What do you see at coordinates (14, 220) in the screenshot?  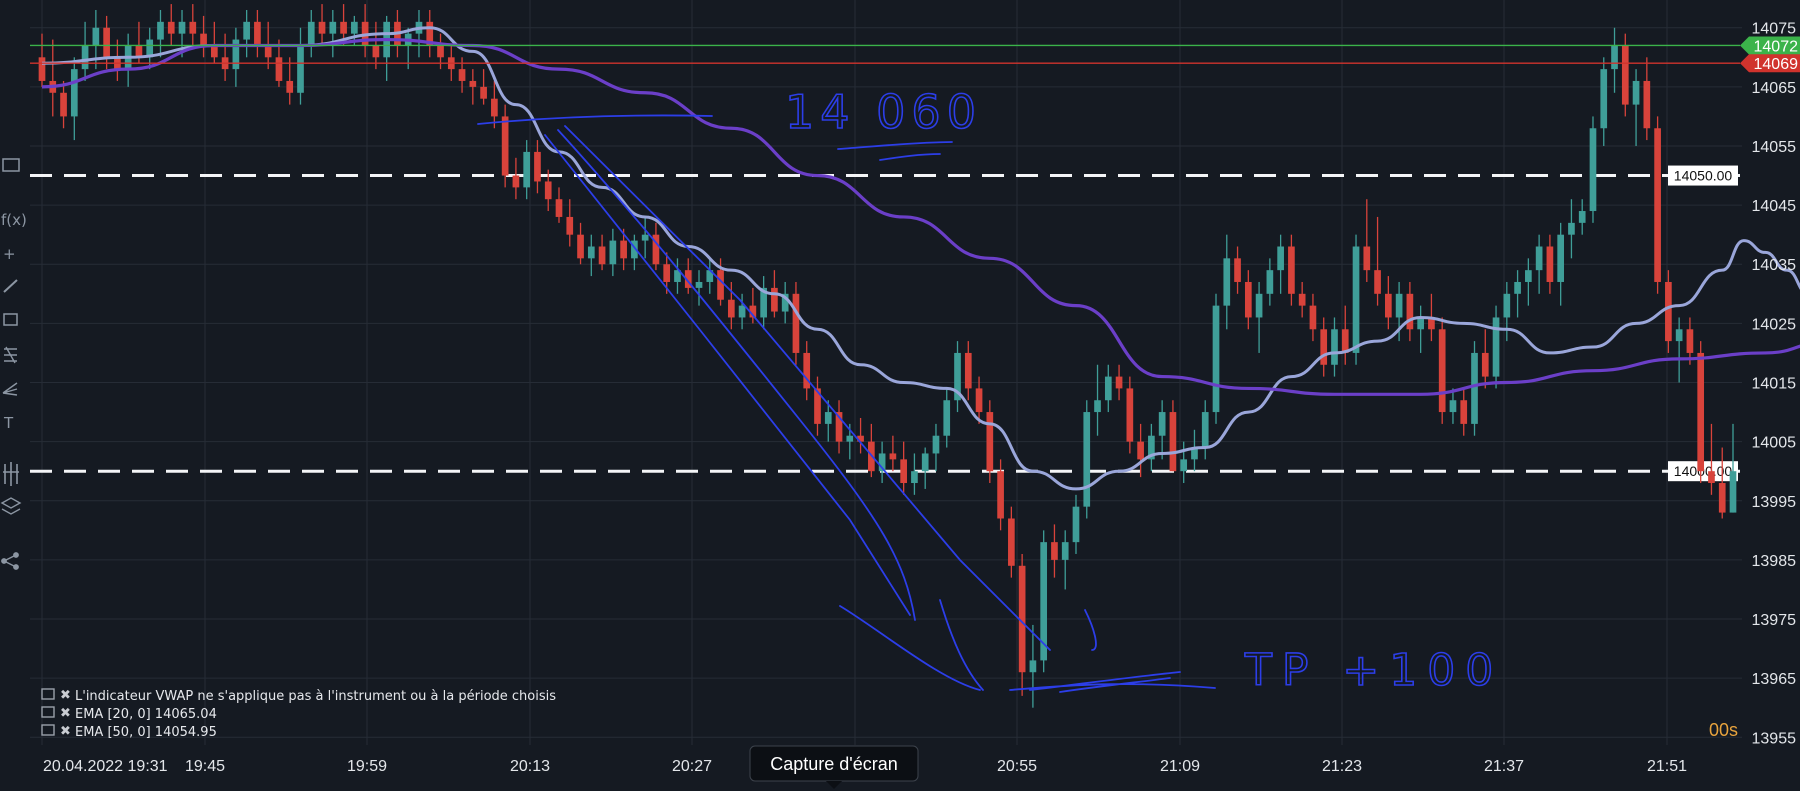 I see `toolbar-fx-icon: f(x)` at bounding box center [14, 220].